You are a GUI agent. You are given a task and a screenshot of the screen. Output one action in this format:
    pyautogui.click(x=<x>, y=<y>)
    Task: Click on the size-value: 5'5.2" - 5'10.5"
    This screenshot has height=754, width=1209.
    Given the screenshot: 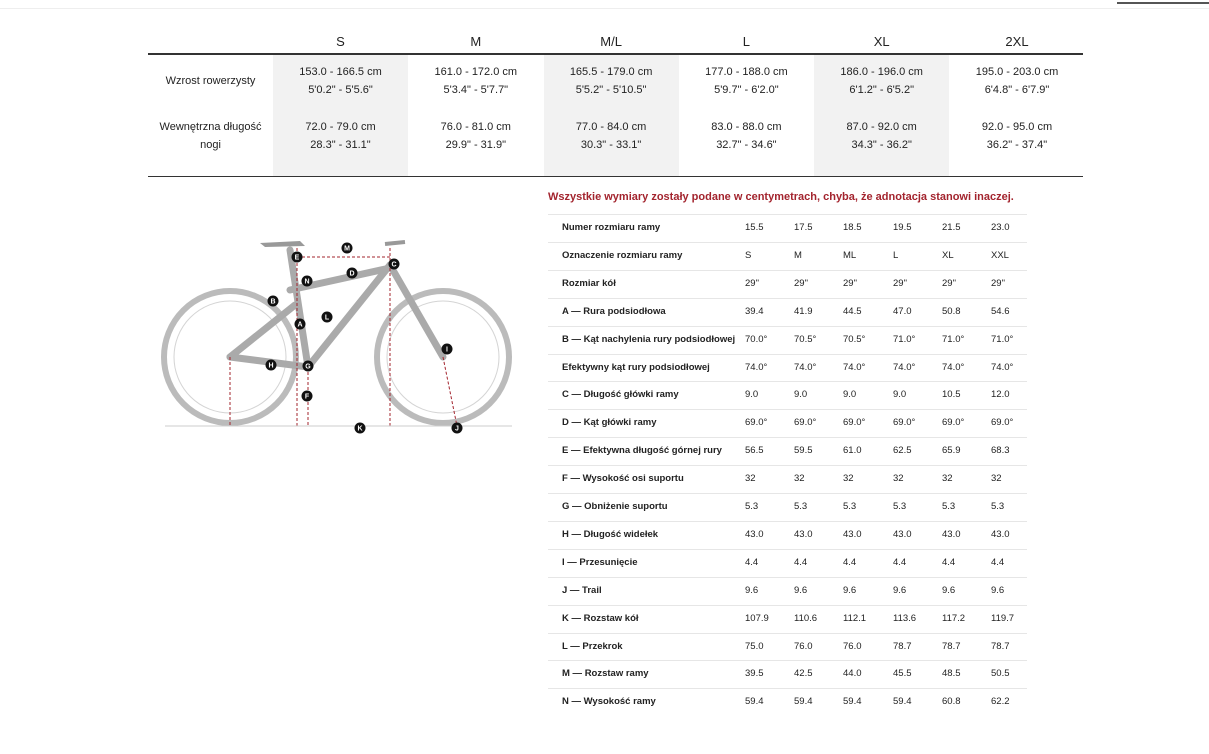 What is the action you would take?
    pyautogui.click(x=611, y=90)
    